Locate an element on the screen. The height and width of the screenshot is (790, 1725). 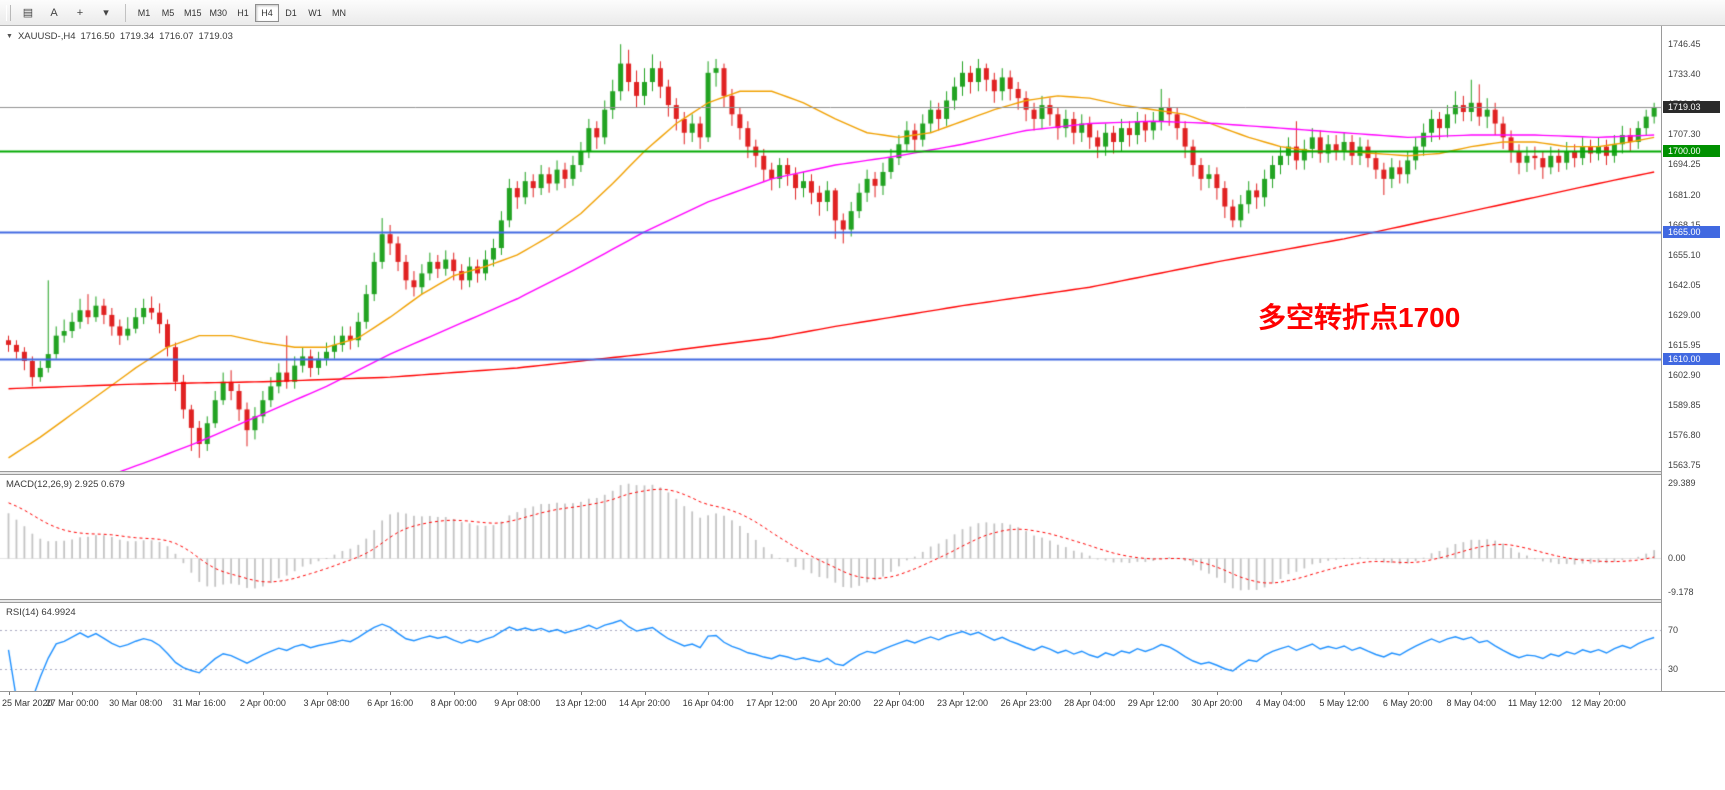
time-axis-label: 8 May 04:00 is located at coordinates (1471, 703).